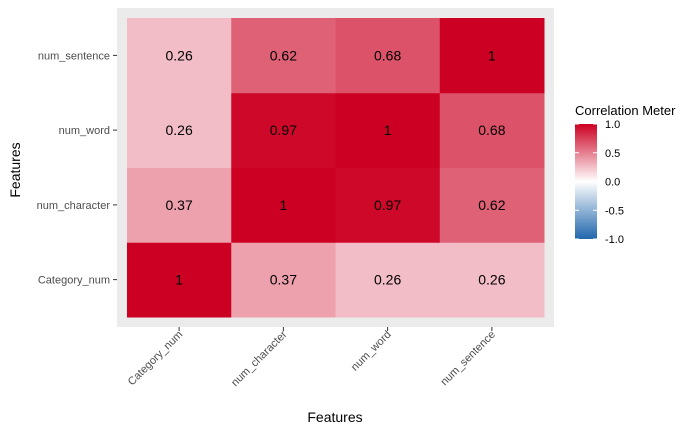 This screenshot has width=700, height=432. I want to click on legend-colorbar, so click(586, 181).